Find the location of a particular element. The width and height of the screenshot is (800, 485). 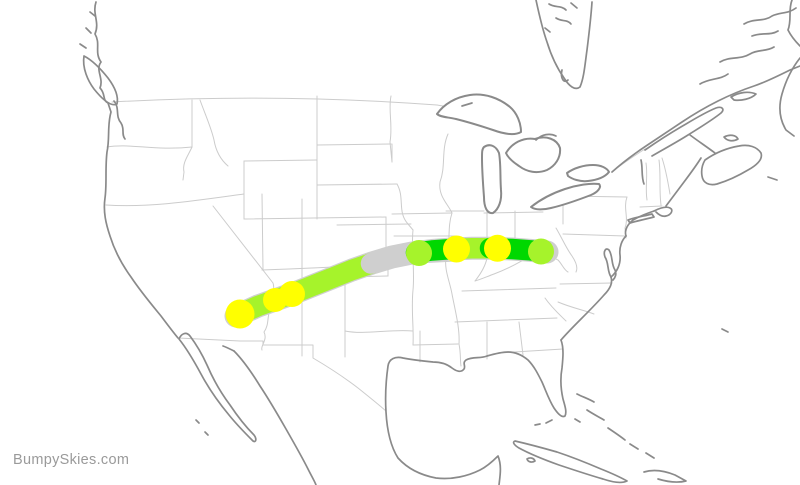

georgian-bay is located at coordinates (546, 137).